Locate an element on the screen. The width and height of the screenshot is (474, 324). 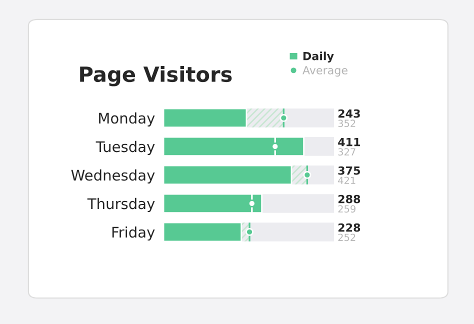
y-tick-label: Friday is located at coordinates (133, 233).